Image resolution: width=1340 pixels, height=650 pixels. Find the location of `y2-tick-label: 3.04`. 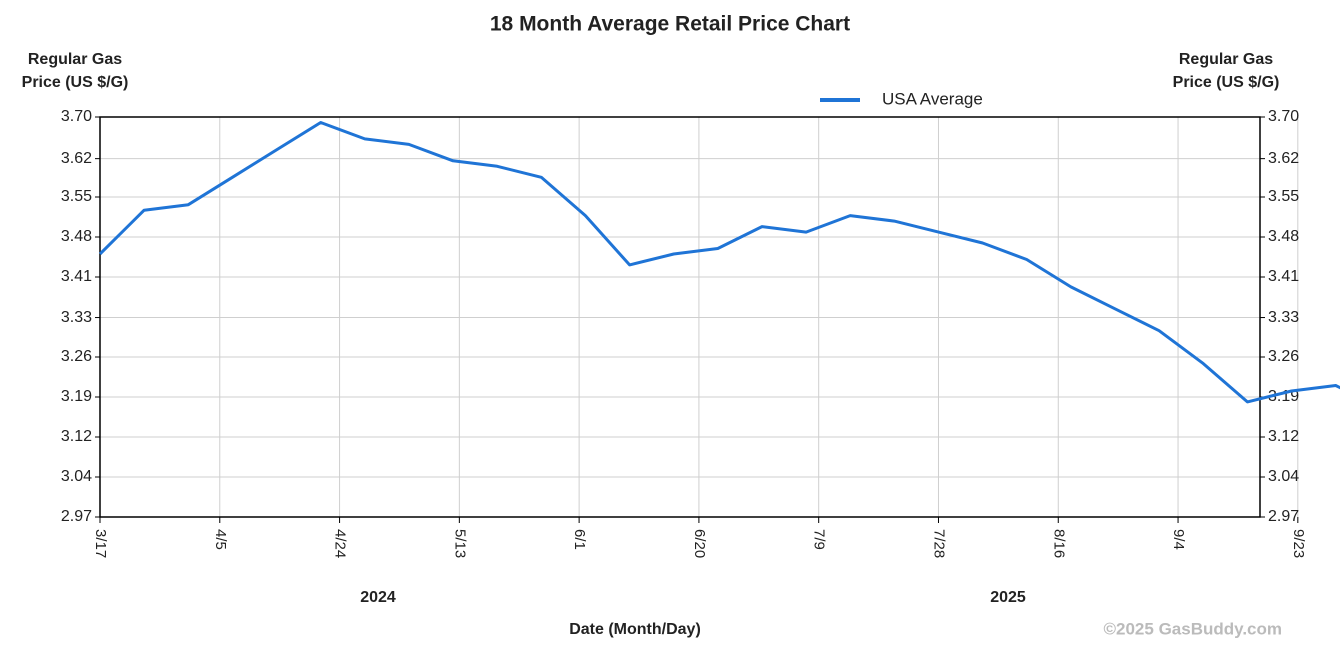

y2-tick-label: 3.04 is located at coordinates (1283, 476).